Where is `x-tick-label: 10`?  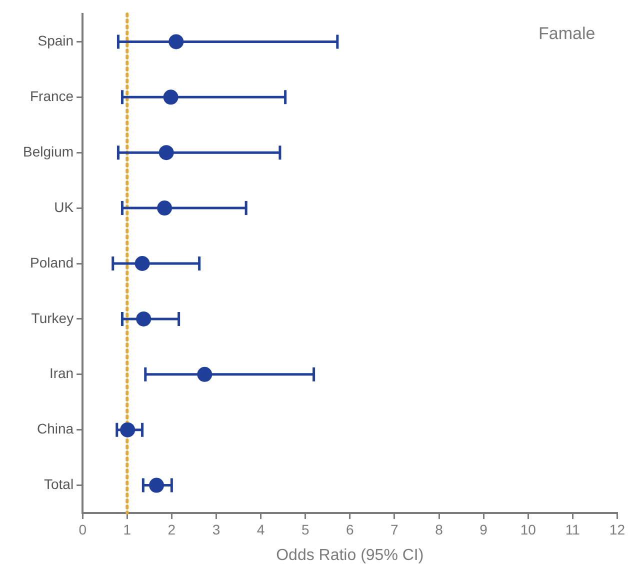 x-tick-label: 10 is located at coordinates (528, 529).